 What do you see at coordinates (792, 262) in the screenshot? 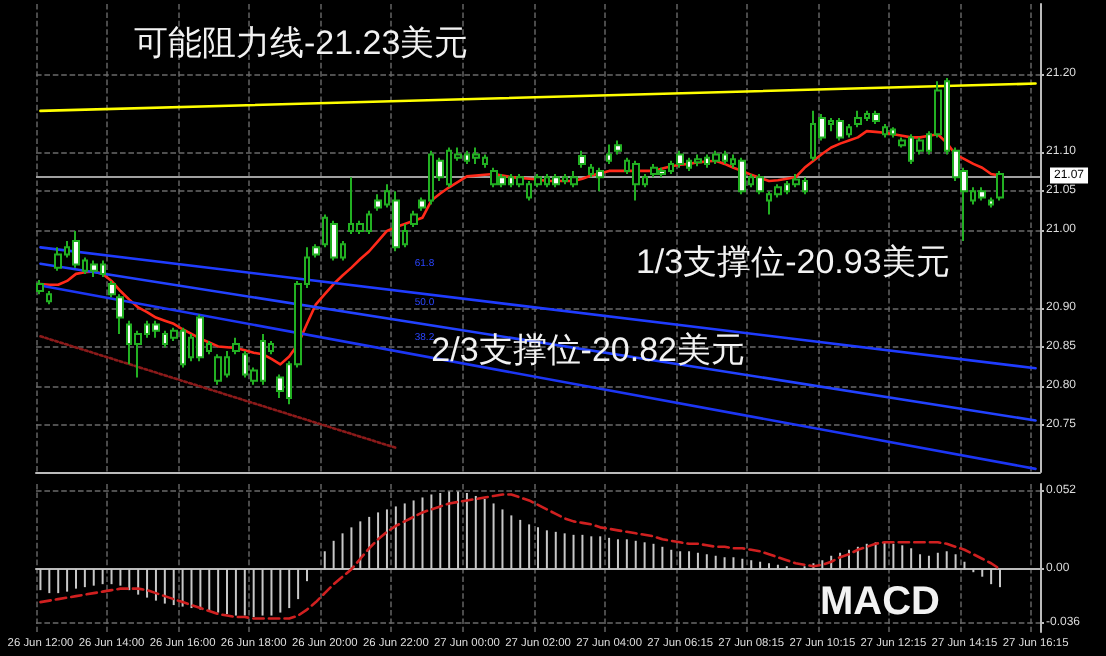
I see `annotation: 1/3支撑位-20.93美元` at bounding box center [792, 262].